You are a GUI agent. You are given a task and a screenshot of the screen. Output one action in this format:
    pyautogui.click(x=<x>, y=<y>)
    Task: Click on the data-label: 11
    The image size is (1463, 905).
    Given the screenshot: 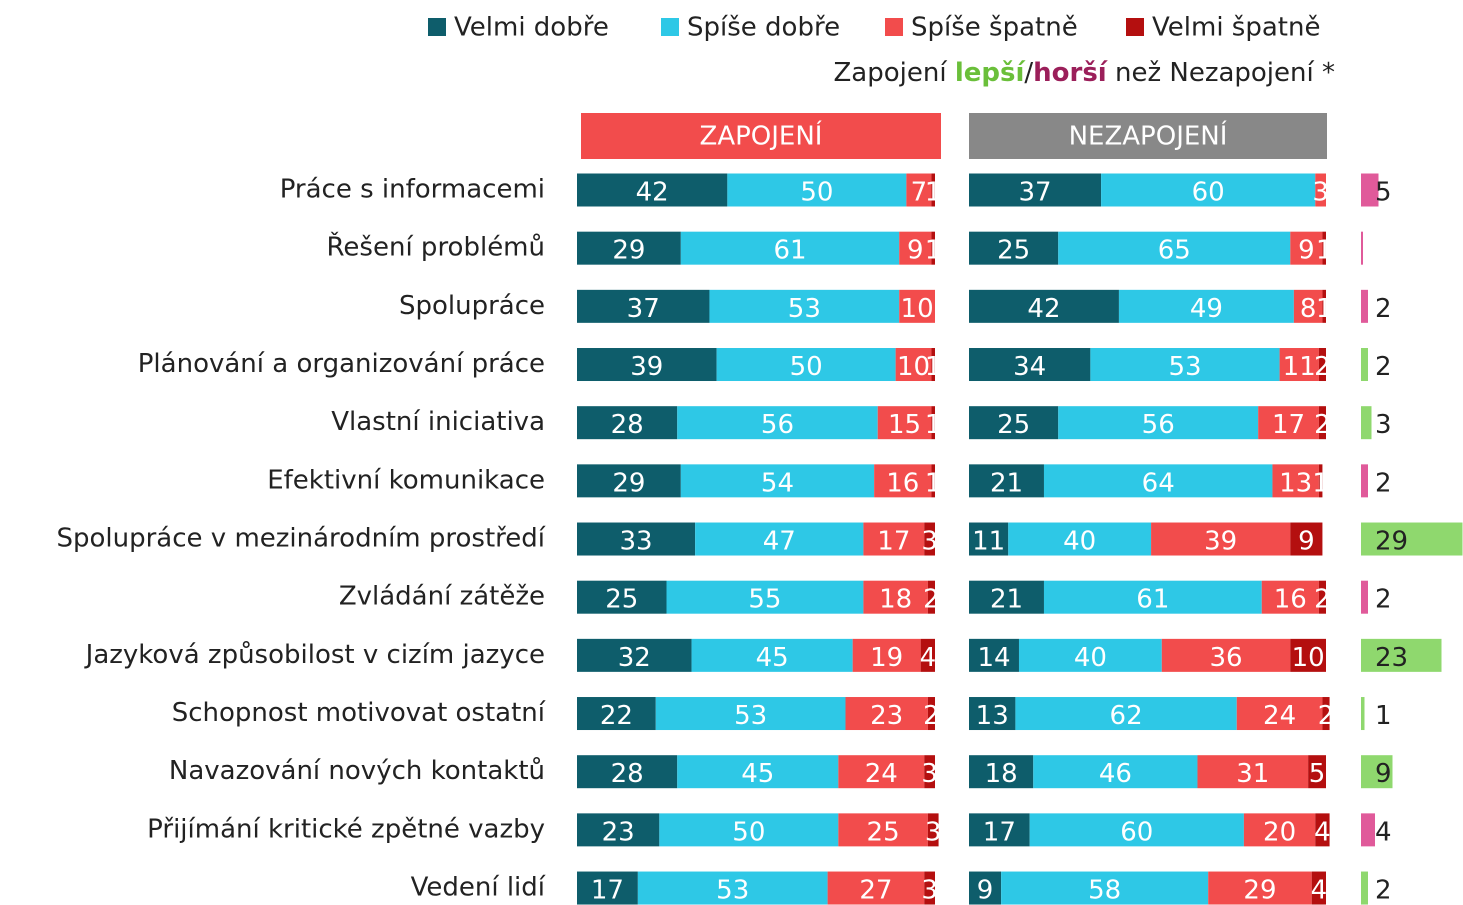 What is the action you would take?
    pyautogui.click(x=988, y=542)
    